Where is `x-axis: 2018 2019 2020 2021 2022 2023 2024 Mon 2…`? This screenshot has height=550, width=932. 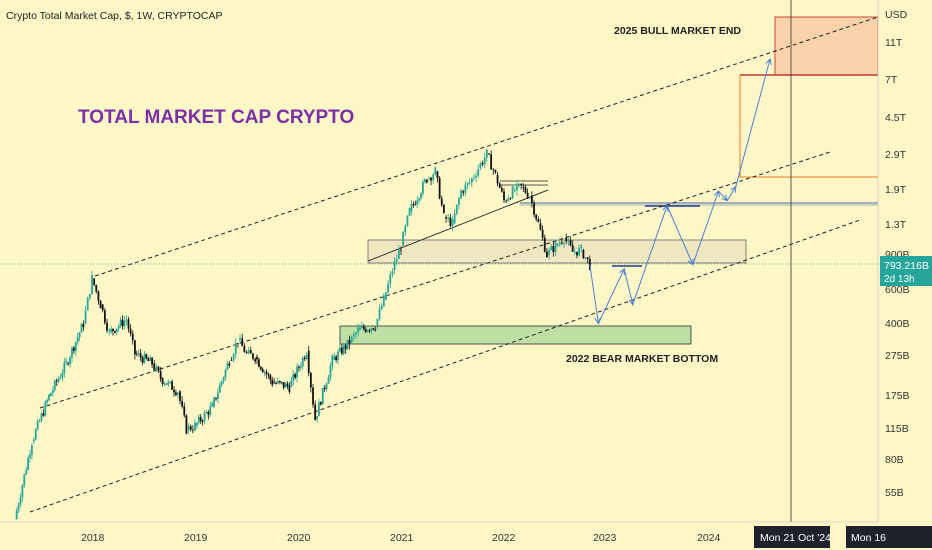 x-axis: 2018 2019 2020 2021 2022 2023 2024 Mon 2… is located at coordinates (466, 535).